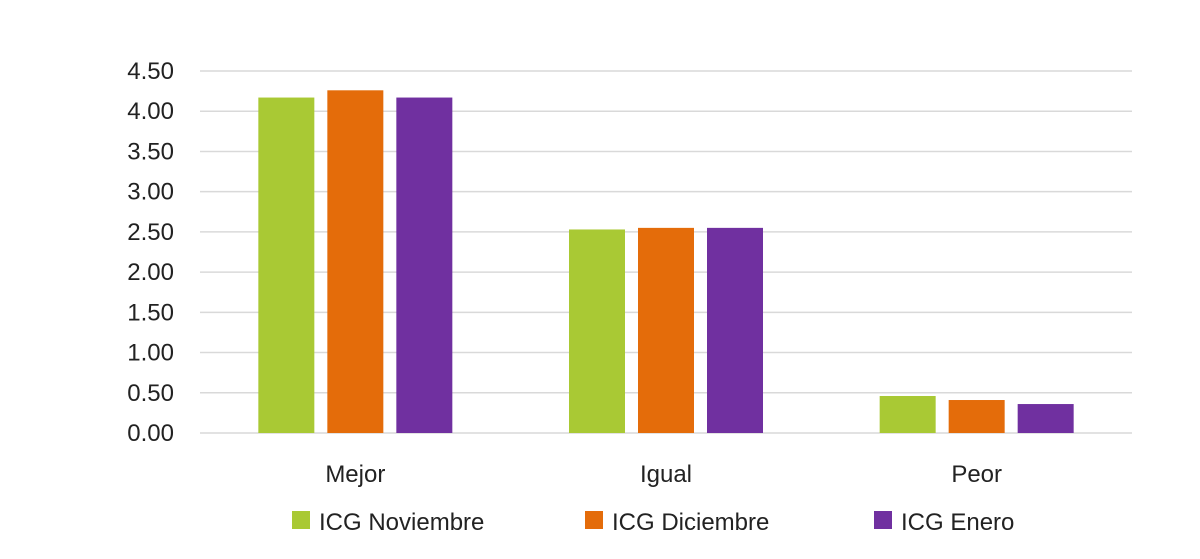 Image resolution: width=1200 pixels, height=559 pixels. Describe the element at coordinates (666, 330) in the screenshot. I see `bar-igual-icg-diciembre` at that location.